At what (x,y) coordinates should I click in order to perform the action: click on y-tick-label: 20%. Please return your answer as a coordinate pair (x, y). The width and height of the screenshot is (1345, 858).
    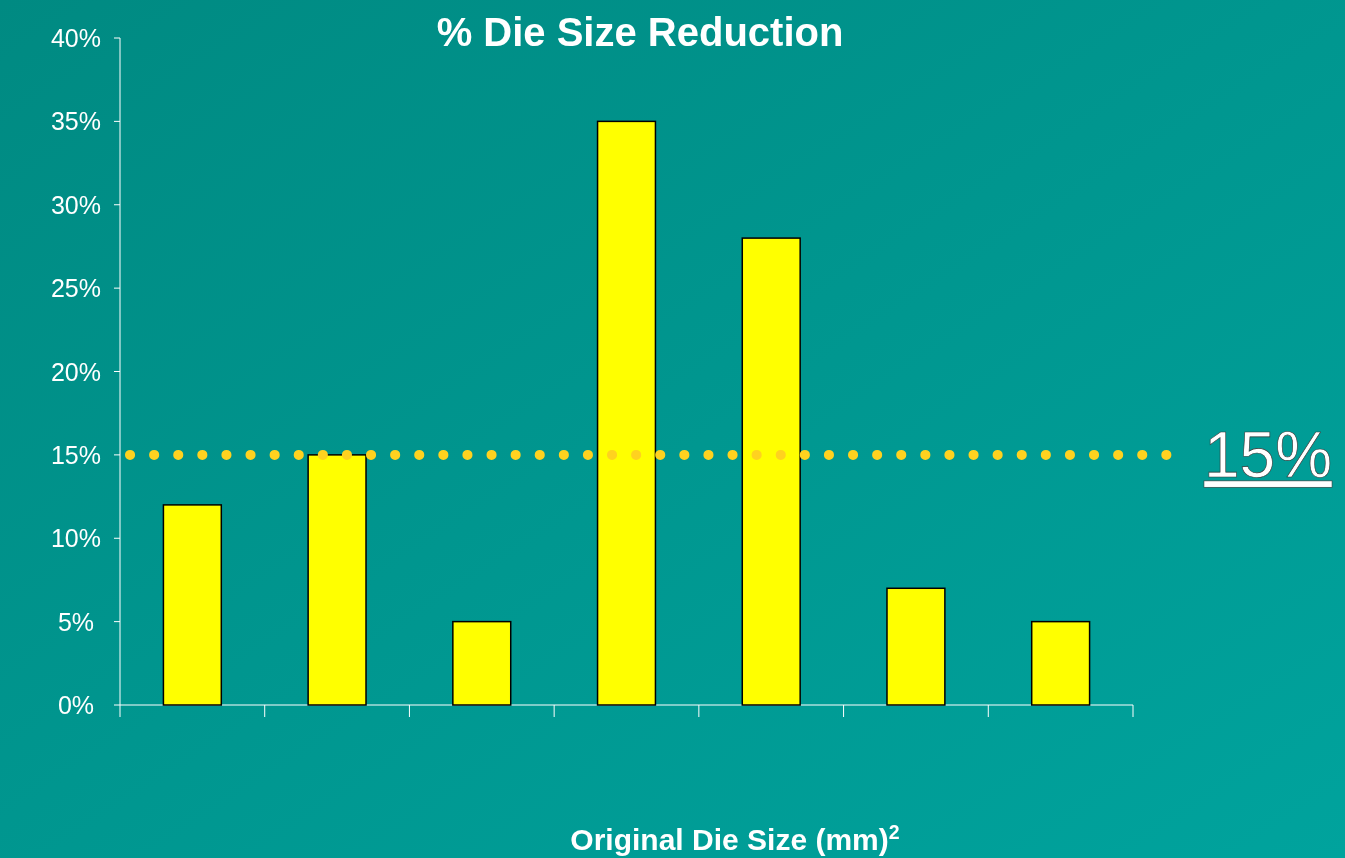
    Looking at the image, I should click on (76, 371).